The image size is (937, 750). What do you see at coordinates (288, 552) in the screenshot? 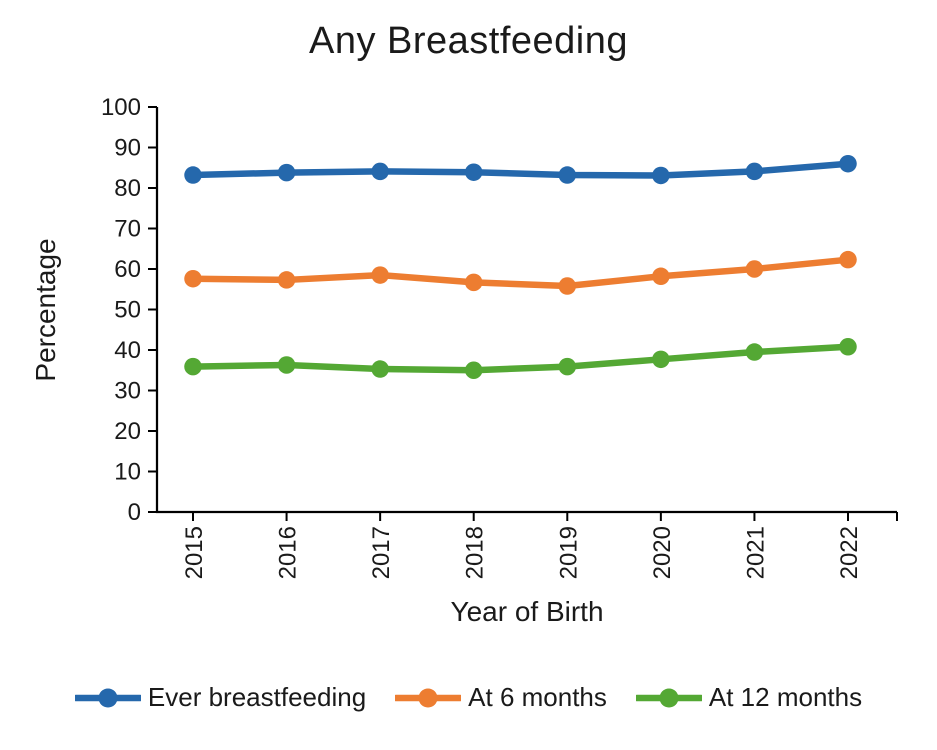
I see `x-tick-label: 2016` at bounding box center [288, 552].